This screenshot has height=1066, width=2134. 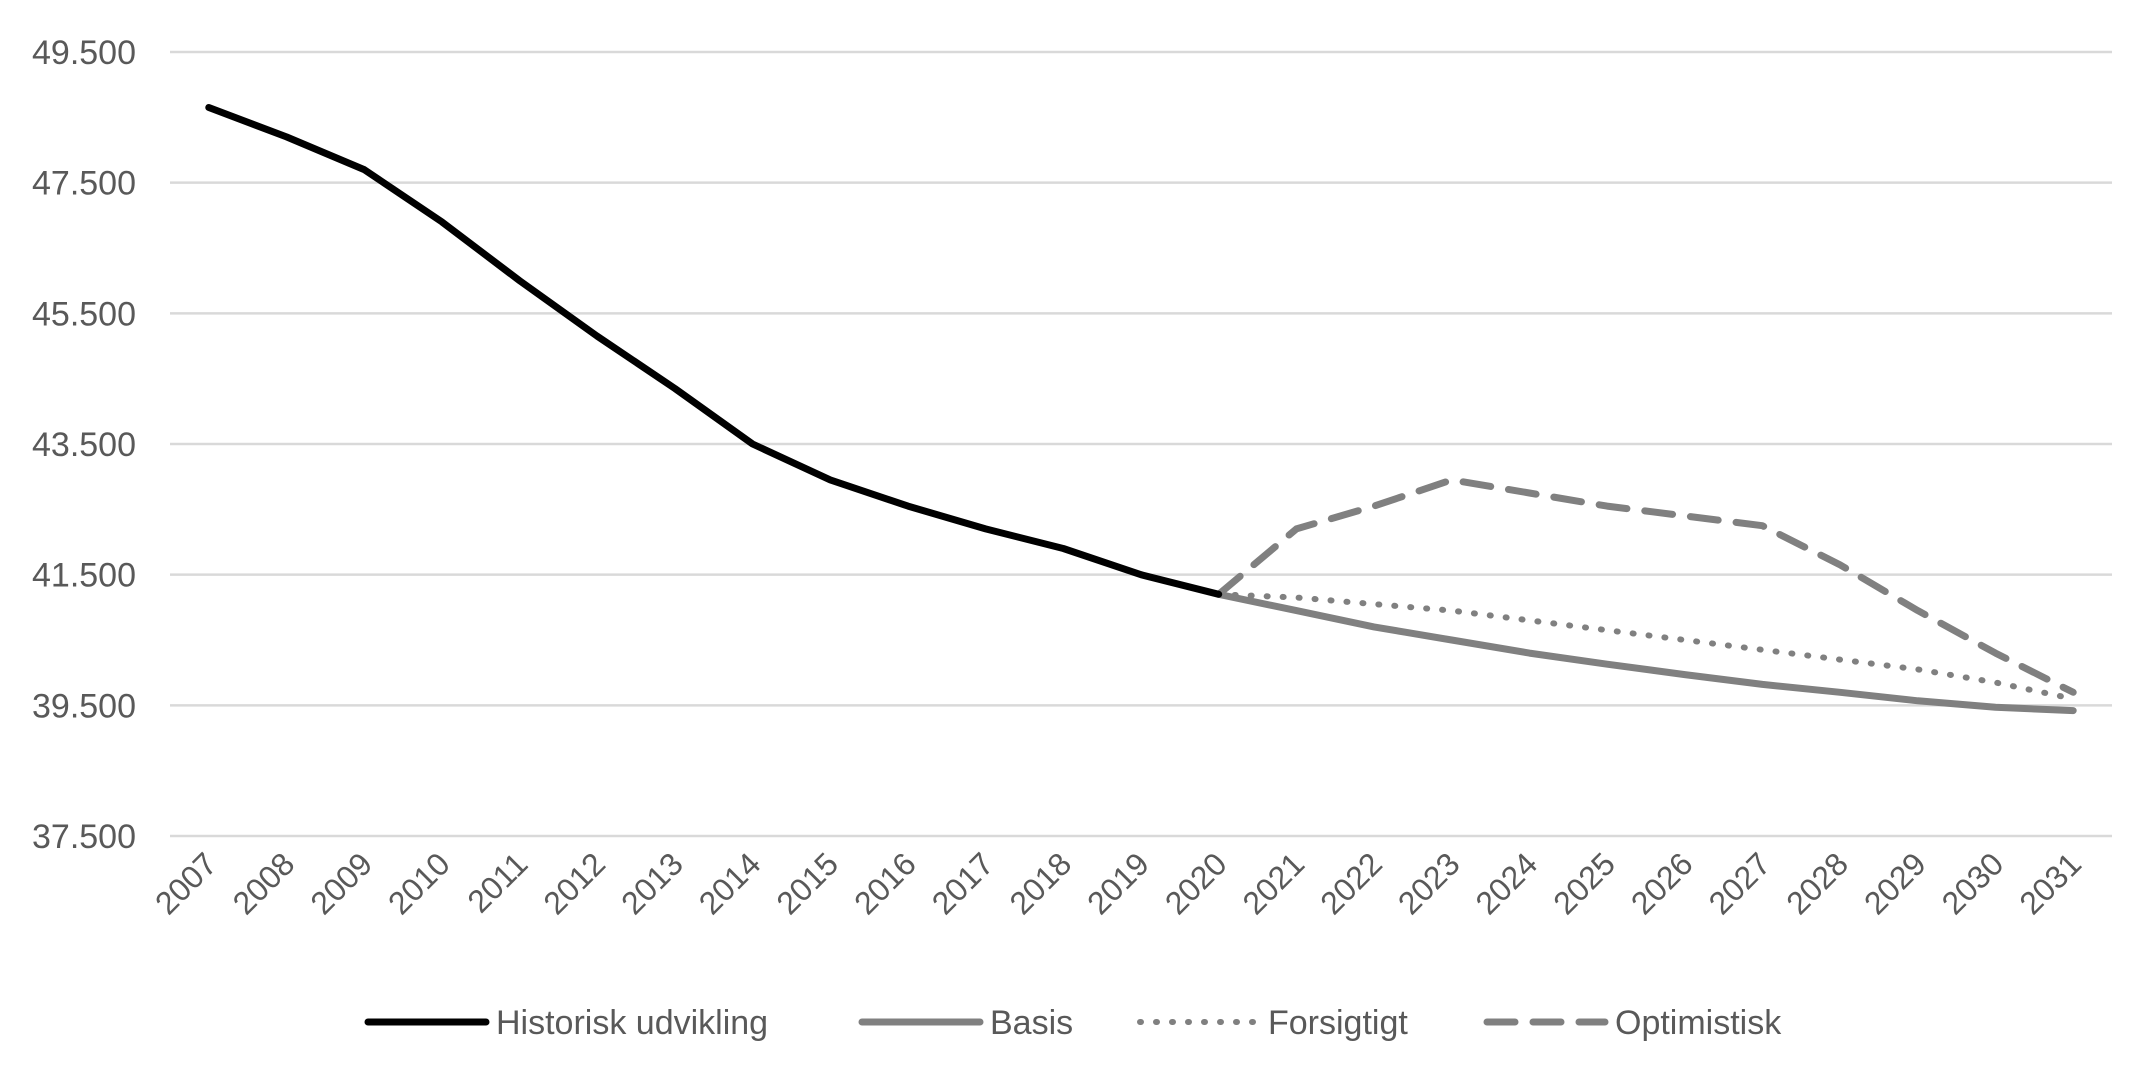 I want to click on x-tick-label-2015: 2015, so click(x=807, y=883).